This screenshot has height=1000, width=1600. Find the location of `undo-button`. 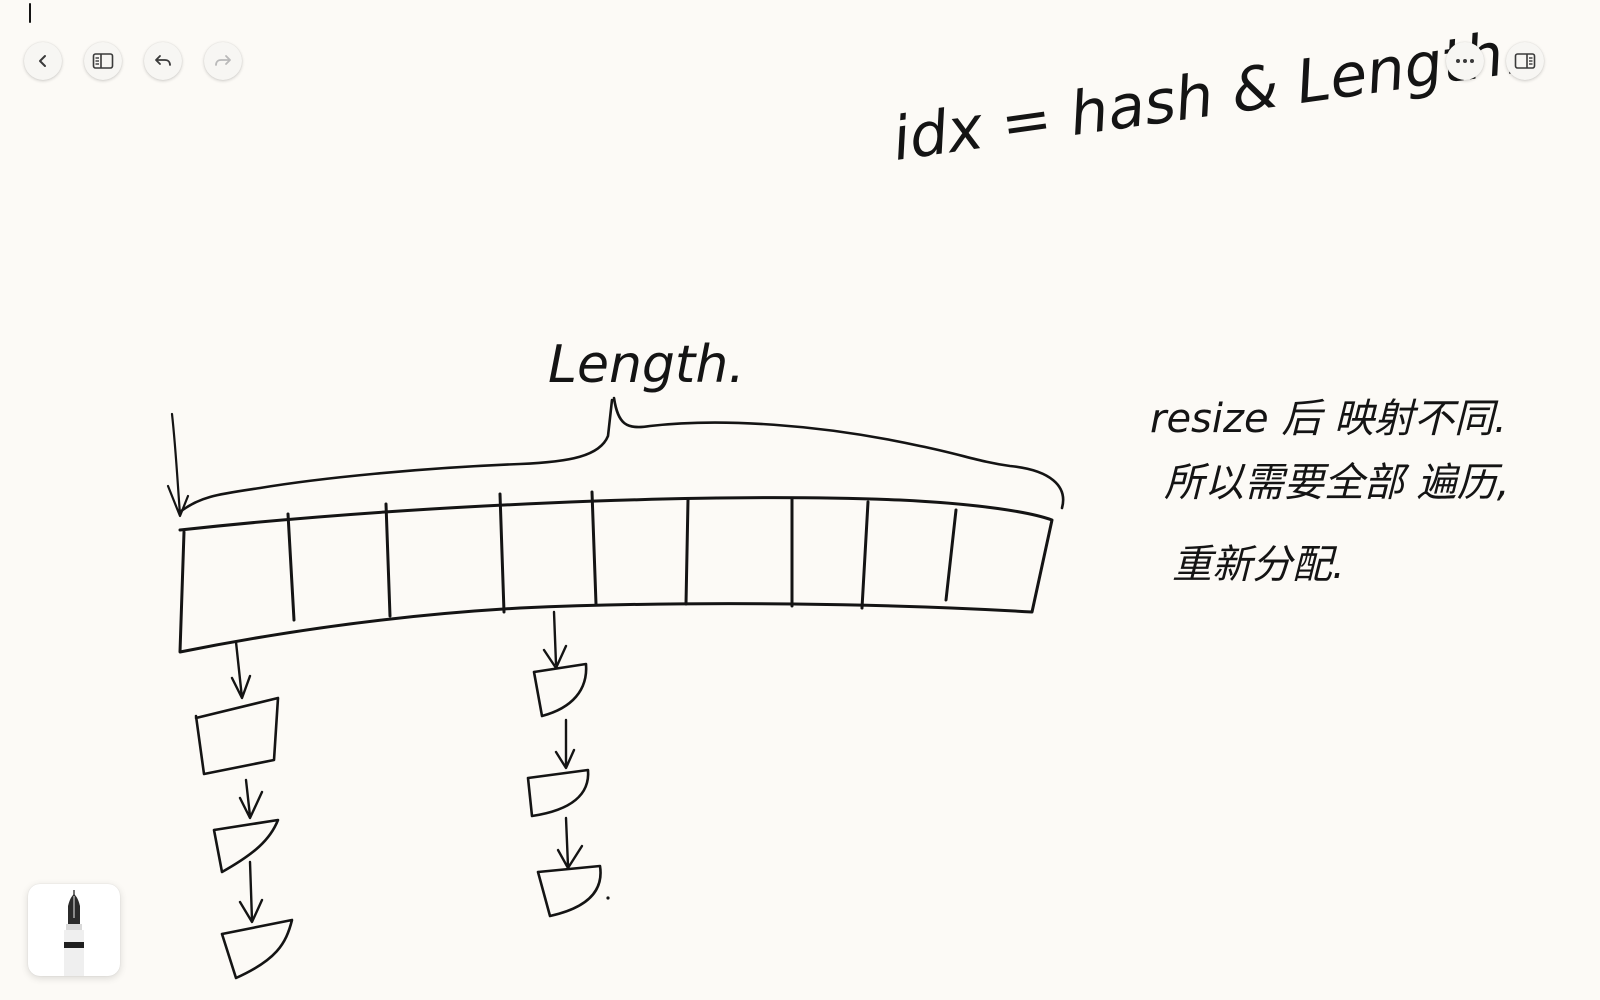

undo-button is located at coordinates (163, 61).